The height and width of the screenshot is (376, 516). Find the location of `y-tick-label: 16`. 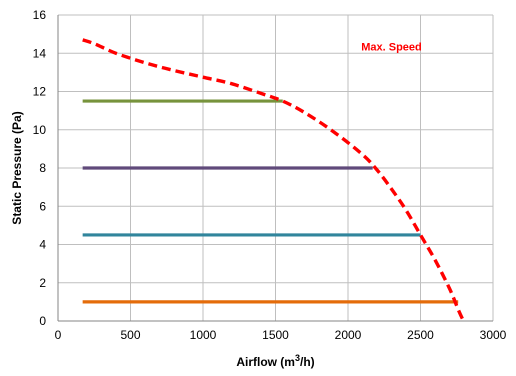

y-tick-label: 16 is located at coordinates (40, 15).